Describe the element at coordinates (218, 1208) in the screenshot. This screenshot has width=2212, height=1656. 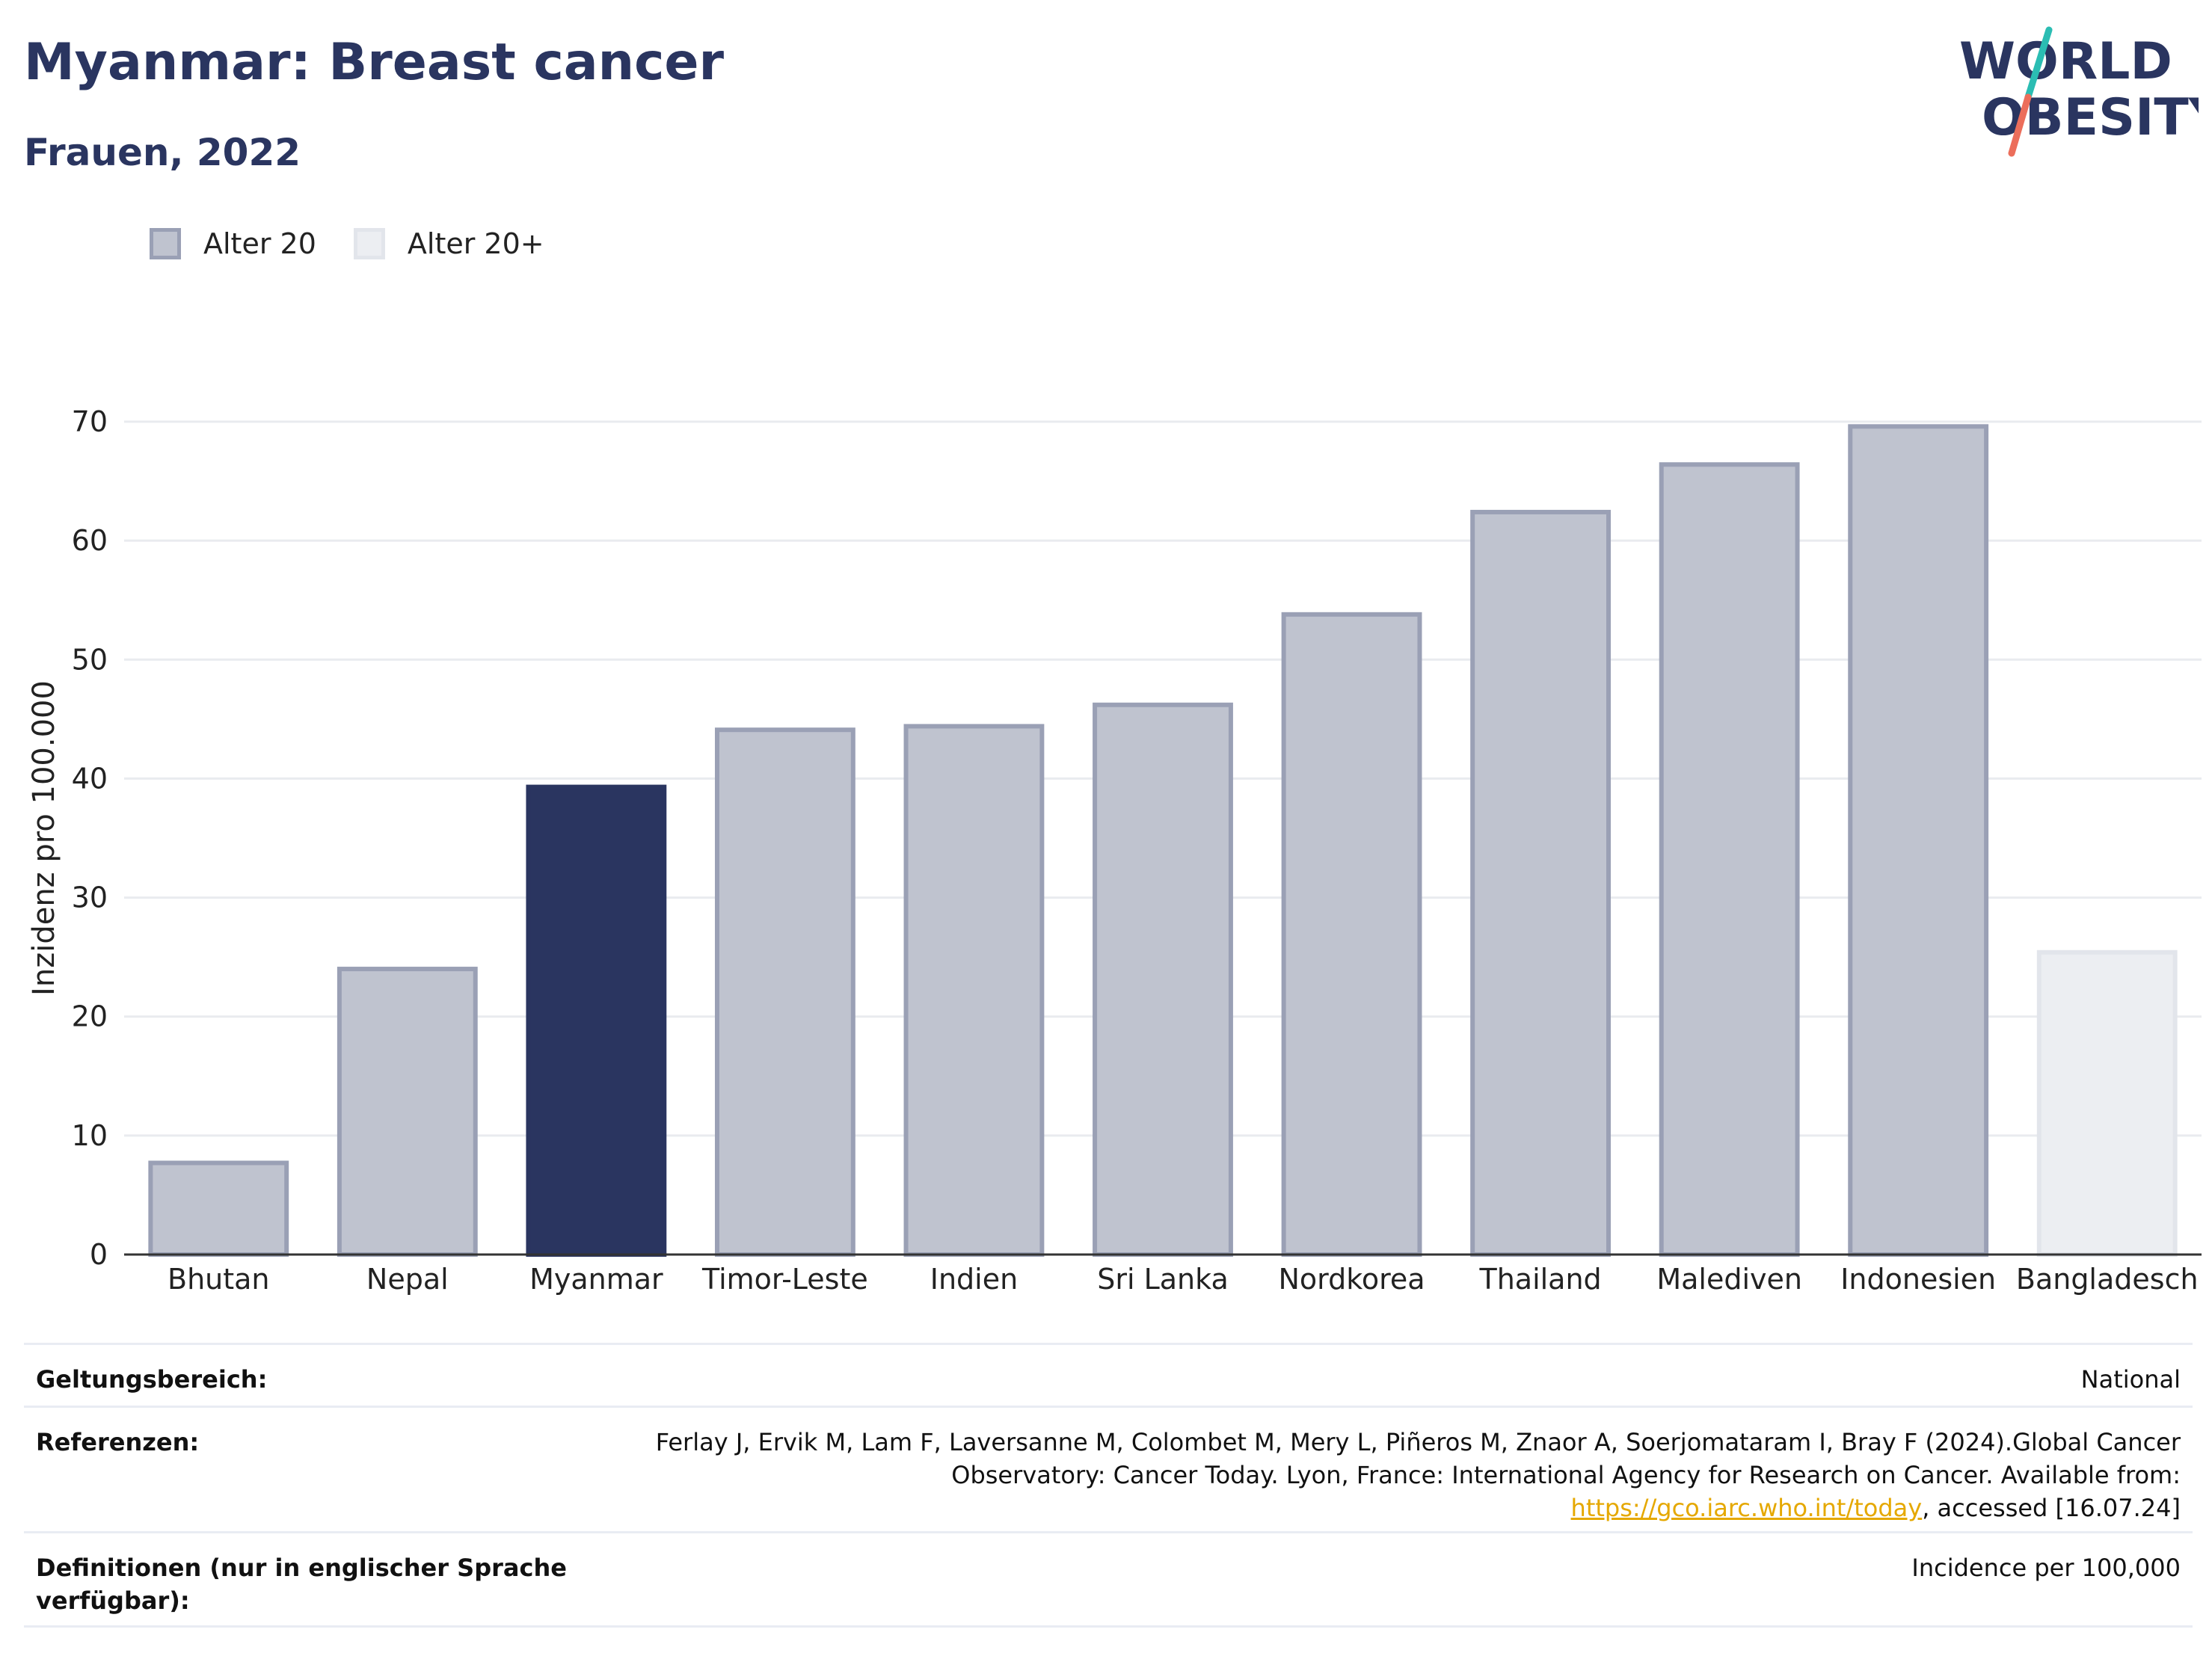
I see `bar-bhutan` at that location.